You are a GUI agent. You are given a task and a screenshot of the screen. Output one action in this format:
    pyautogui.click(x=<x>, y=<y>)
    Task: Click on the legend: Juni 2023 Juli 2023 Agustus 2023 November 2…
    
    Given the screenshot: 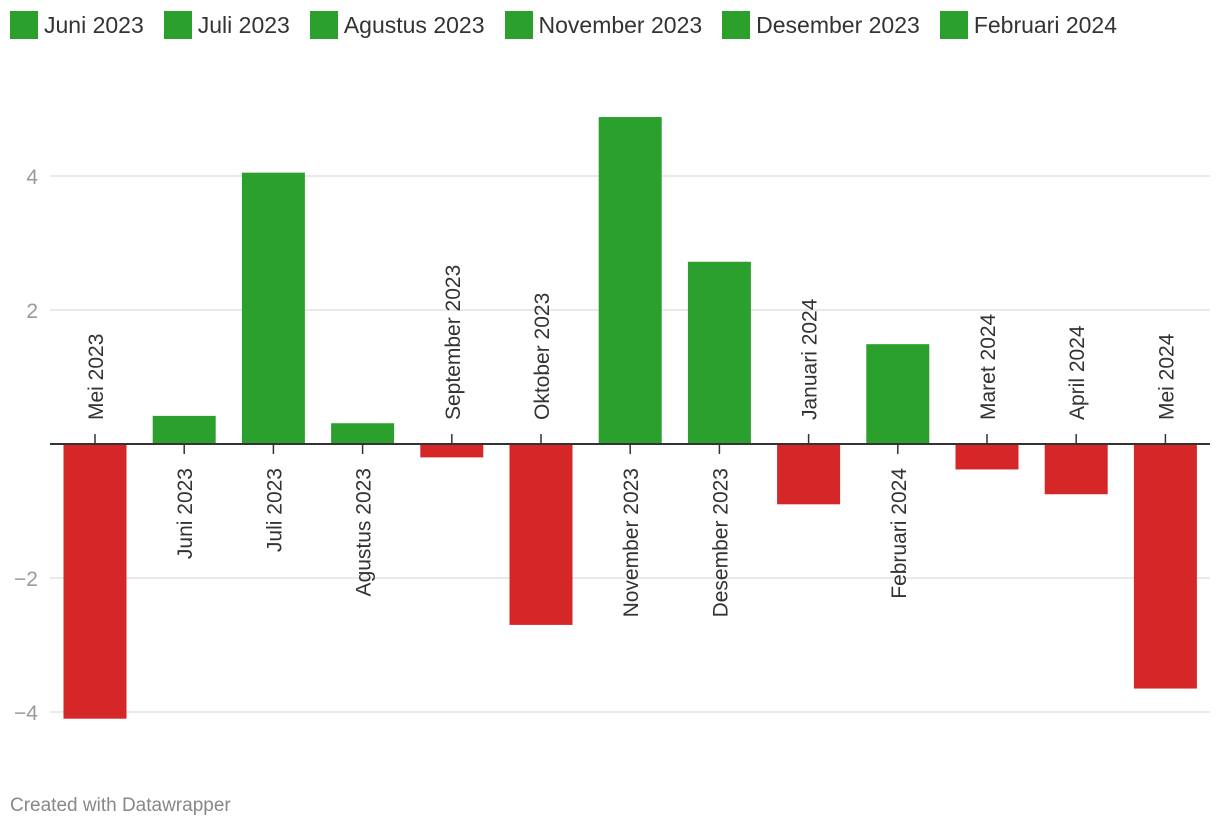 What is the action you would take?
    pyautogui.click(x=573, y=25)
    